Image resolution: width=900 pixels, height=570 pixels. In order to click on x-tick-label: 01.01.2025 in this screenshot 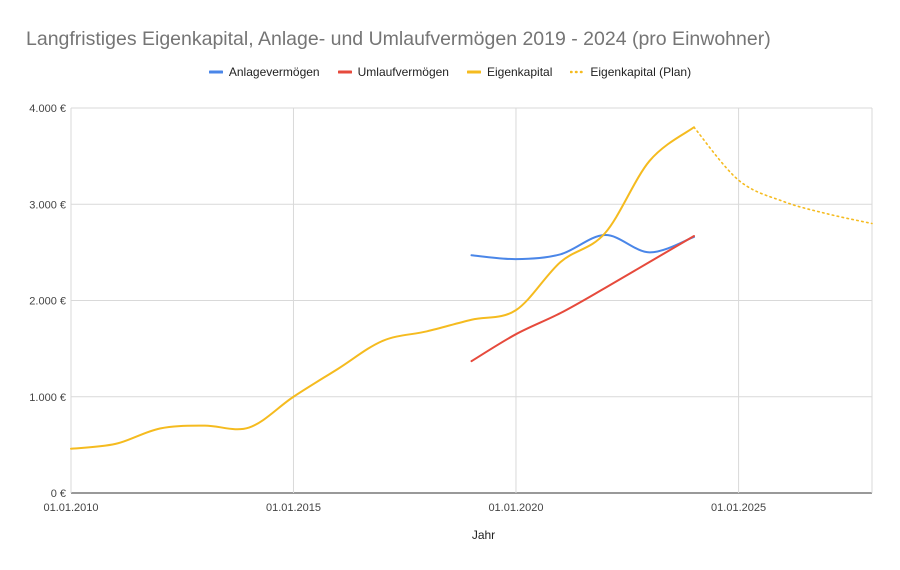, I will do `click(738, 508)`.